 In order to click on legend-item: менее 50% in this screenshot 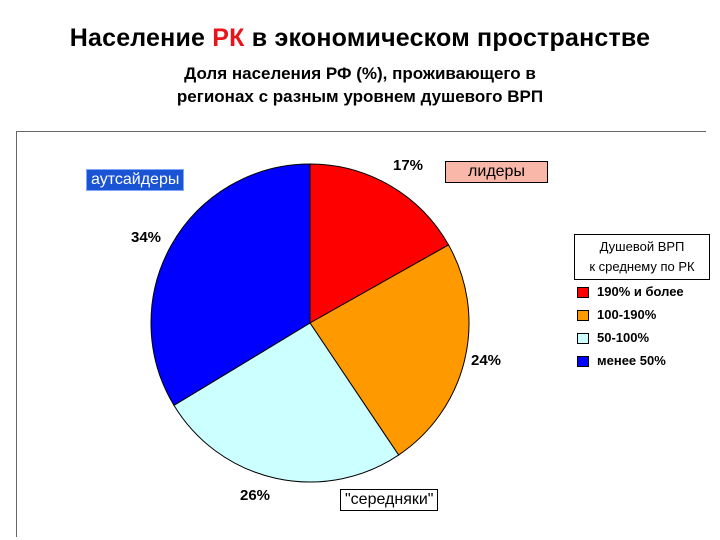, I will do `click(638, 362)`.